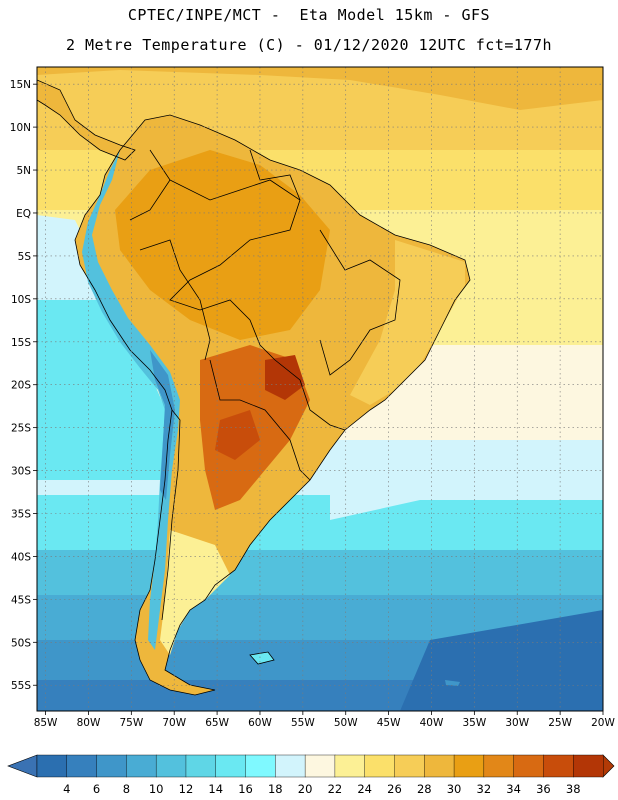 Image resolution: width=618 pixels, height=800 pixels. What do you see at coordinates (407, 322) in the screenshot?
I see `brazil-east-coast` at bounding box center [407, 322].